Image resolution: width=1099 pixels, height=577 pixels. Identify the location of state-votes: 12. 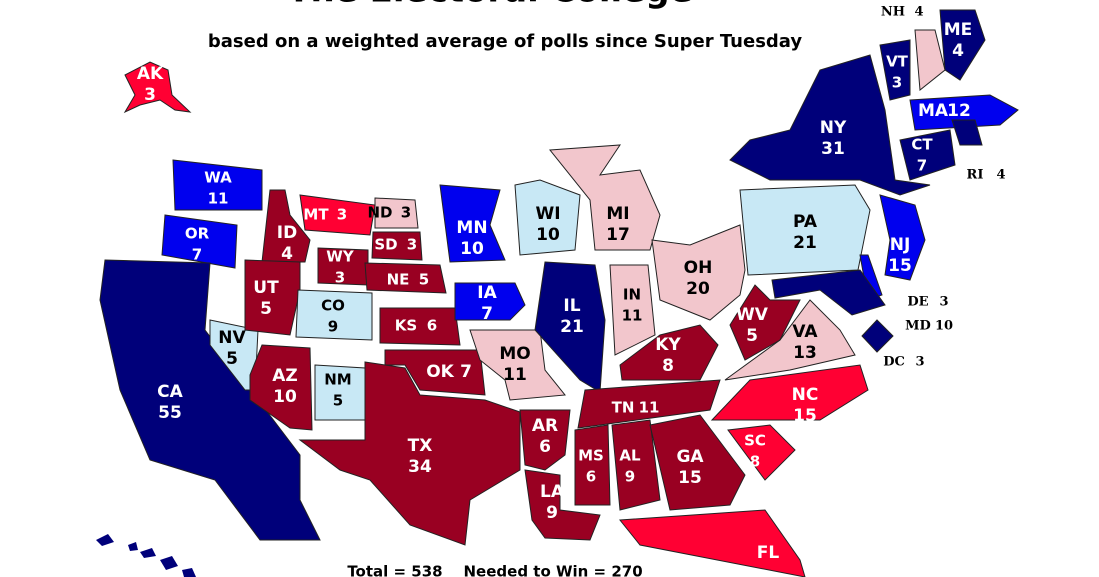
(959, 111).